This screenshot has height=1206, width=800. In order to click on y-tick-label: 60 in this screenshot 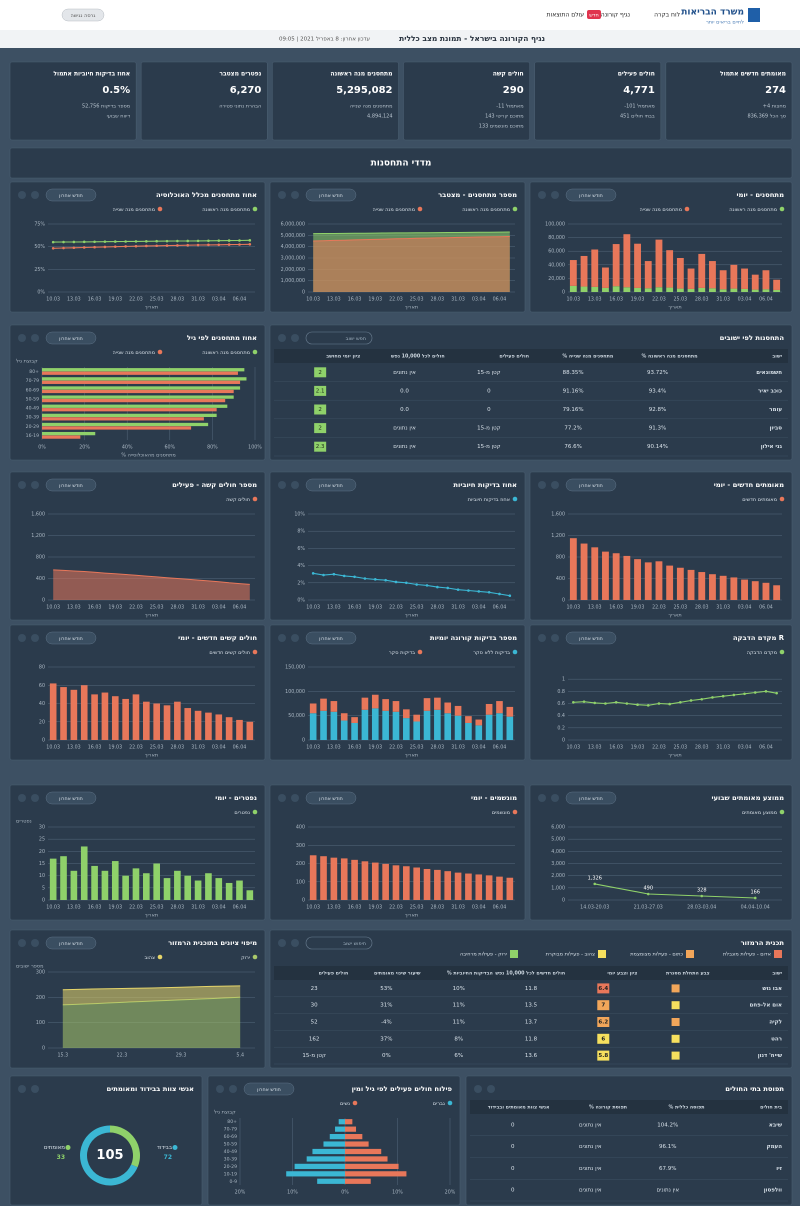, I will do `click(42, 686)`.